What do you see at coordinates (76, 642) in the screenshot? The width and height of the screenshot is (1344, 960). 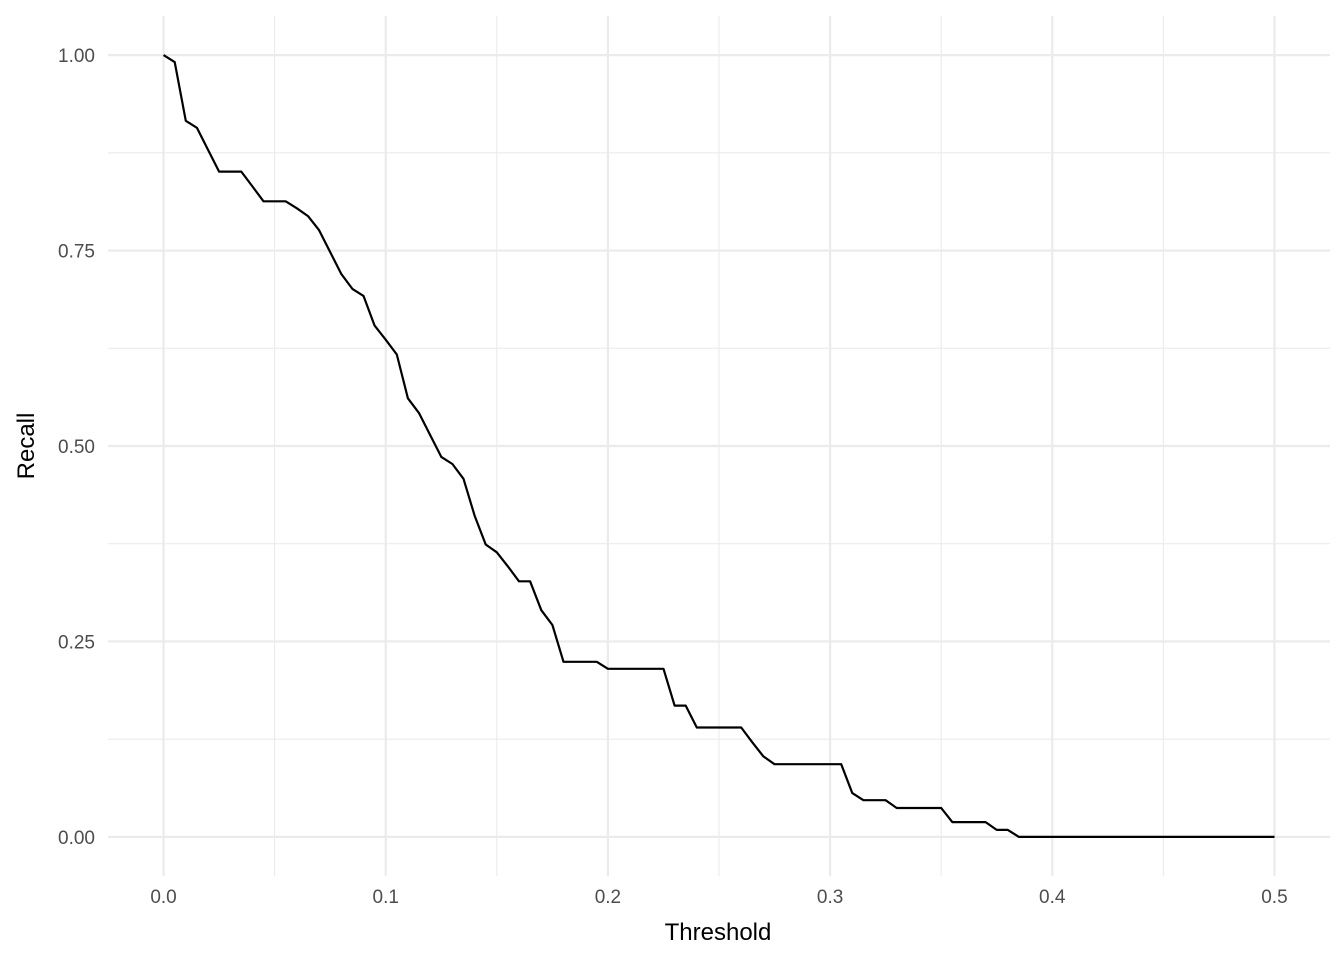 I see `y-tick-label: 0.25` at bounding box center [76, 642].